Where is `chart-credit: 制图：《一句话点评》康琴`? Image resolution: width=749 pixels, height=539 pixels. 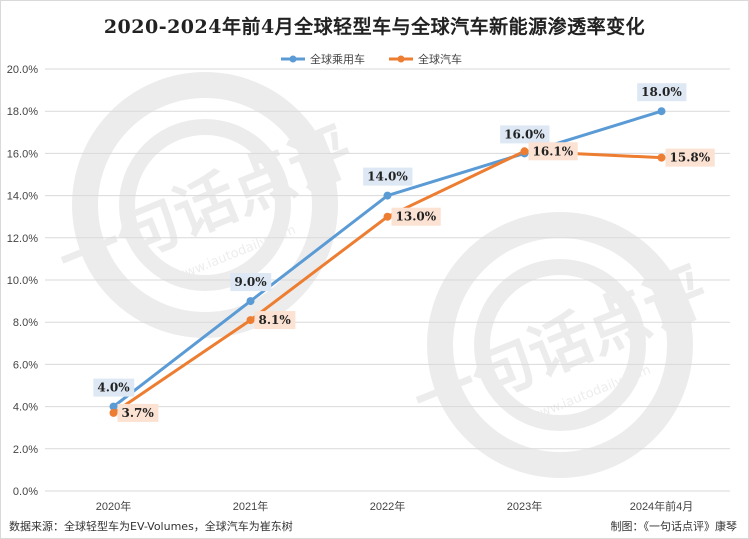 chart-credit: 制图：《一句话点评》康琴 is located at coordinates (674, 526).